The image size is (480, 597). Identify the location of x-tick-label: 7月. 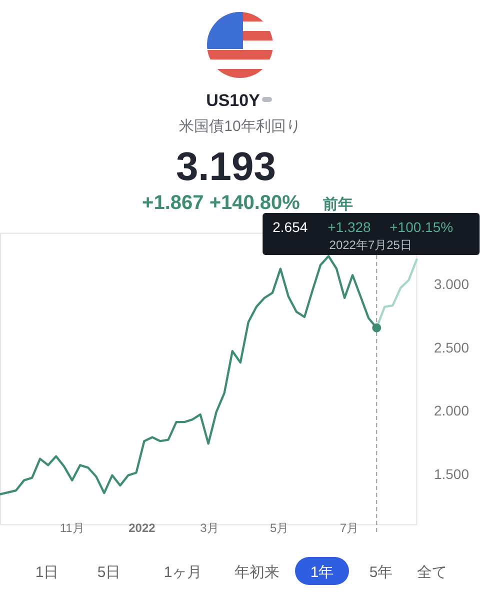
(349, 528).